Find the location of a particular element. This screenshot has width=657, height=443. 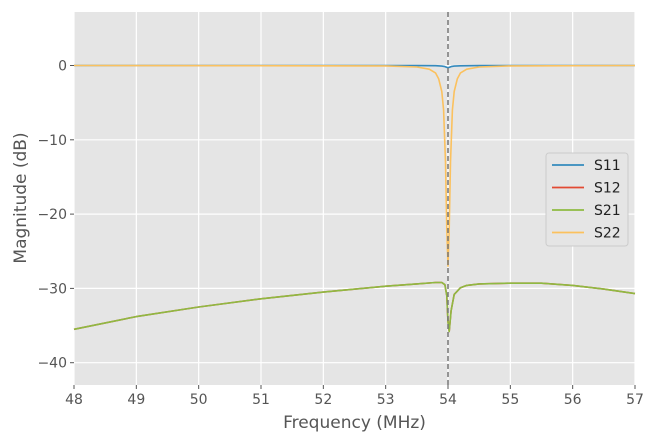

y-tick-label: −40 is located at coordinates (52, 364).